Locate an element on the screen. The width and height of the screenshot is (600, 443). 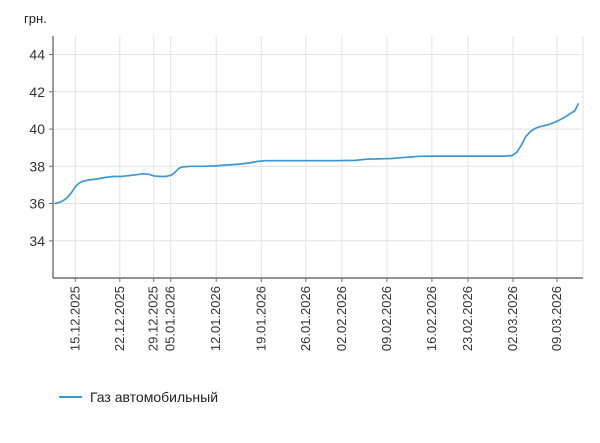
y-tick-label: 40 is located at coordinates (37, 129).